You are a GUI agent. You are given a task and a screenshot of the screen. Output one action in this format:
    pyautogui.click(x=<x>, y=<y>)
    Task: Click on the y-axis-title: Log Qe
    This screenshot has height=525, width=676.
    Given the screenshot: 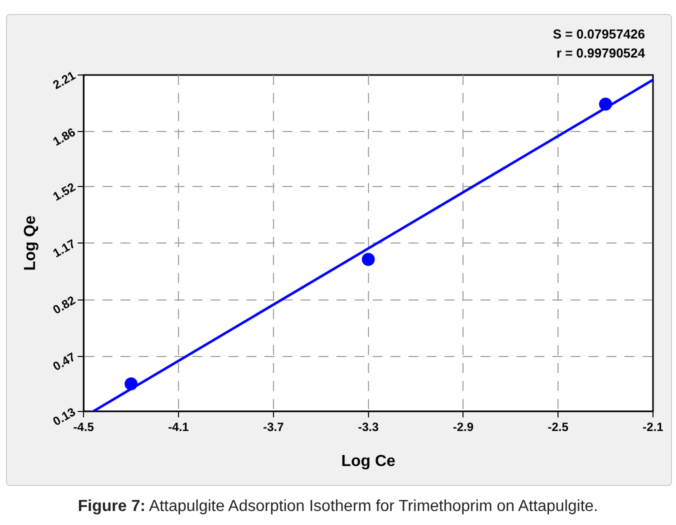 What is the action you would take?
    pyautogui.click(x=31, y=243)
    